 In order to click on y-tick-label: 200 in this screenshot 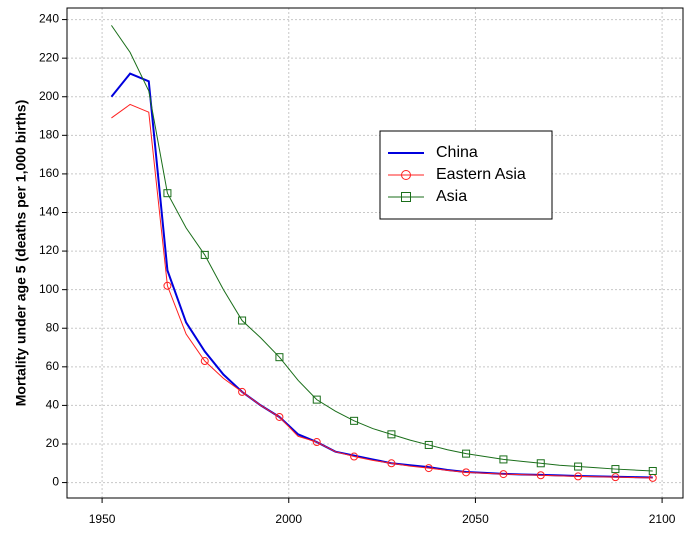, I will do `click(49, 96)`.